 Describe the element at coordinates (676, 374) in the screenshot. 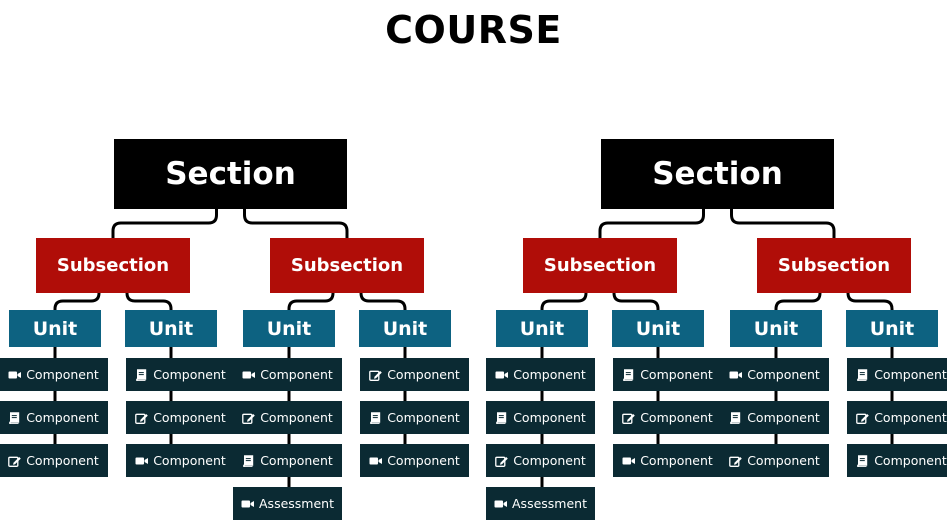

I see `section-2-subsection-1-unit-2-component-1-label: Component` at that location.